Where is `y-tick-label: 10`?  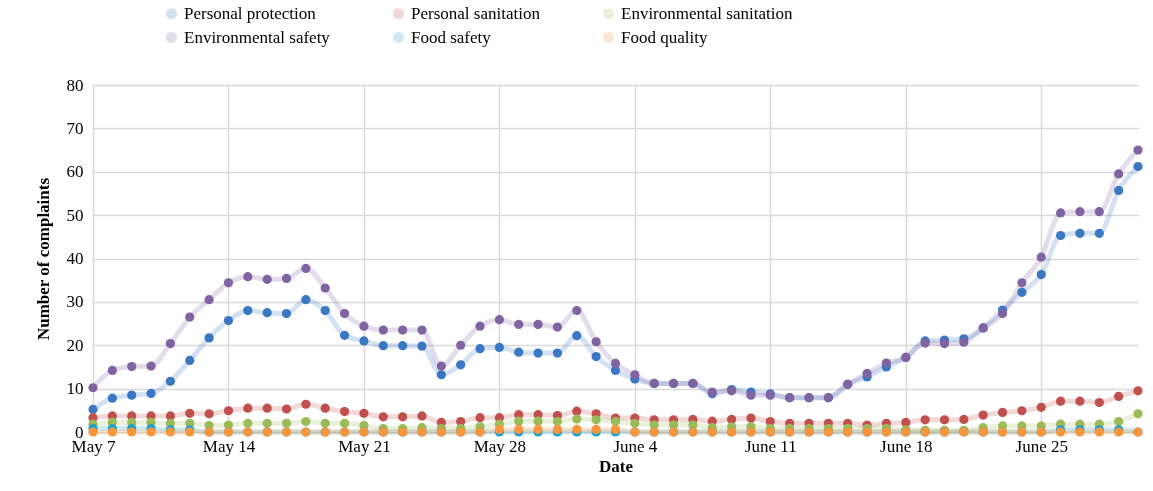 y-tick-label: 10 is located at coordinates (75, 389).